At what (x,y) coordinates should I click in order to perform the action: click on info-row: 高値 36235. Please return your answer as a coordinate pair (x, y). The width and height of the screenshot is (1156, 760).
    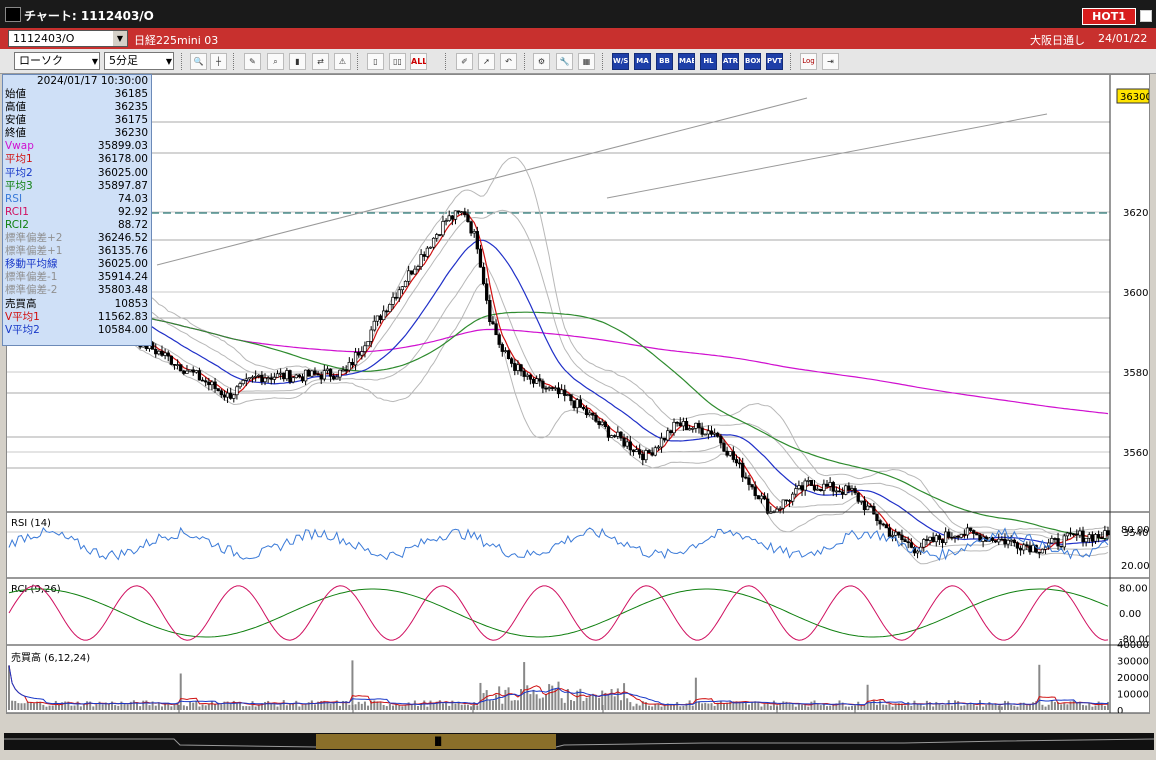
    Looking at the image, I should click on (77, 107).